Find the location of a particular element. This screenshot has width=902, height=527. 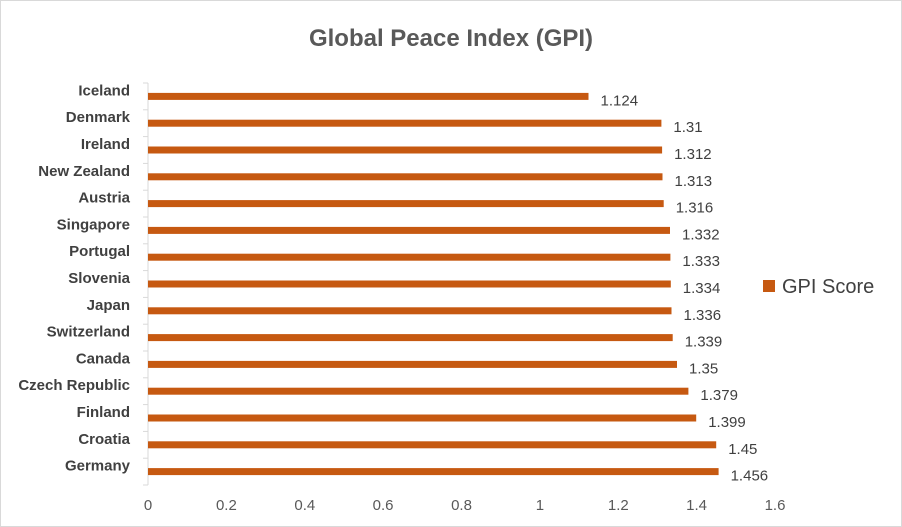

data-label: 1.312 is located at coordinates (693, 154).